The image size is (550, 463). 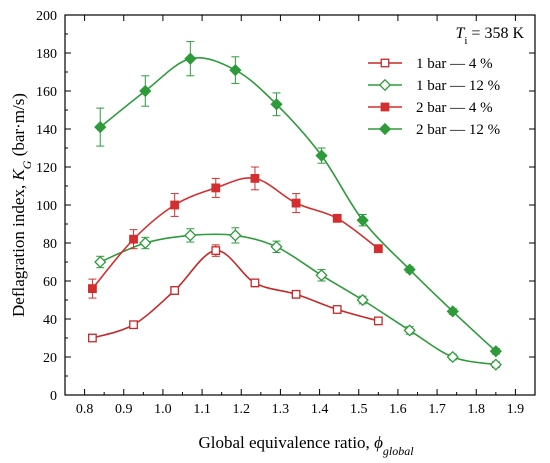 I want to click on x-tick-label: 1.8, so click(x=477, y=409).